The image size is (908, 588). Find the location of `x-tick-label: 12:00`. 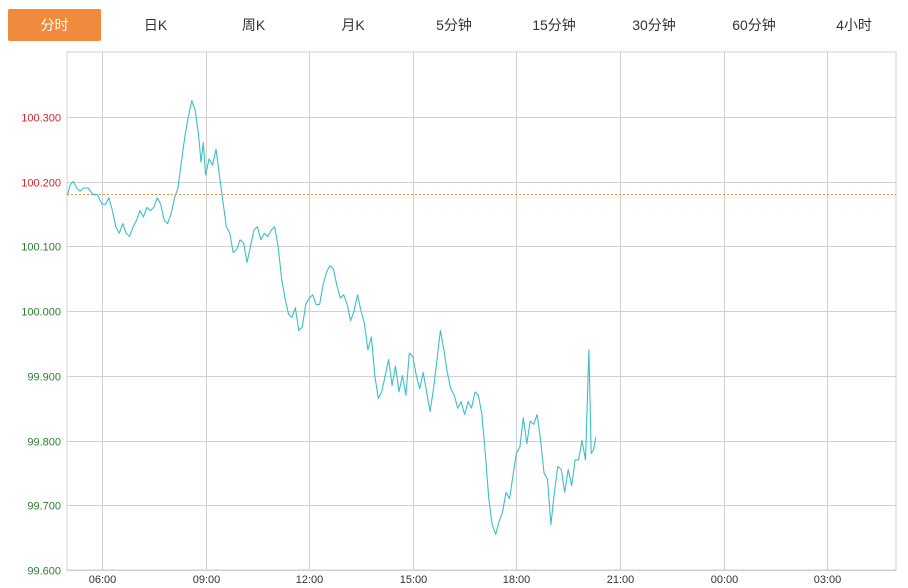

x-tick-label: 12:00 is located at coordinates (310, 580).